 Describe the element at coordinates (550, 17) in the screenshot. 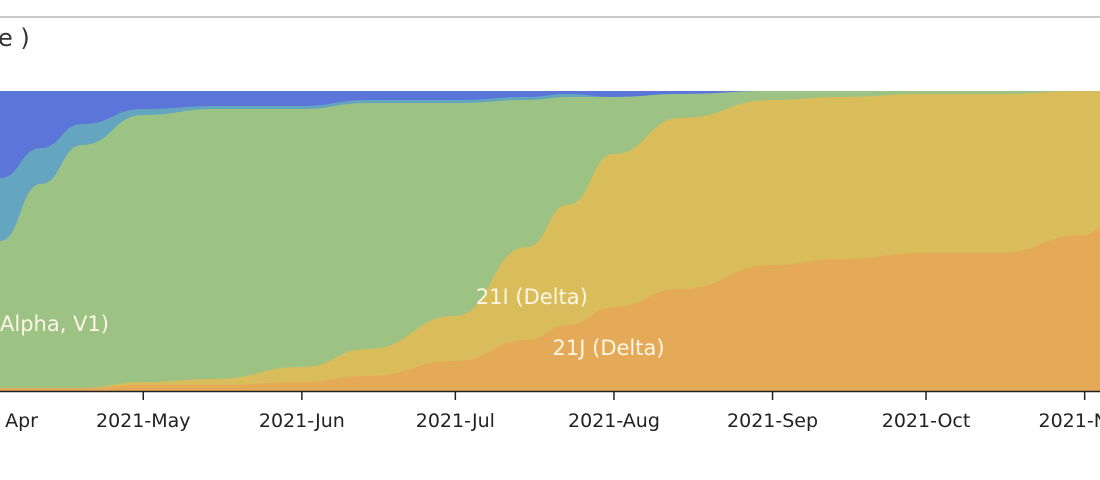

I see `header-divider` at that location.